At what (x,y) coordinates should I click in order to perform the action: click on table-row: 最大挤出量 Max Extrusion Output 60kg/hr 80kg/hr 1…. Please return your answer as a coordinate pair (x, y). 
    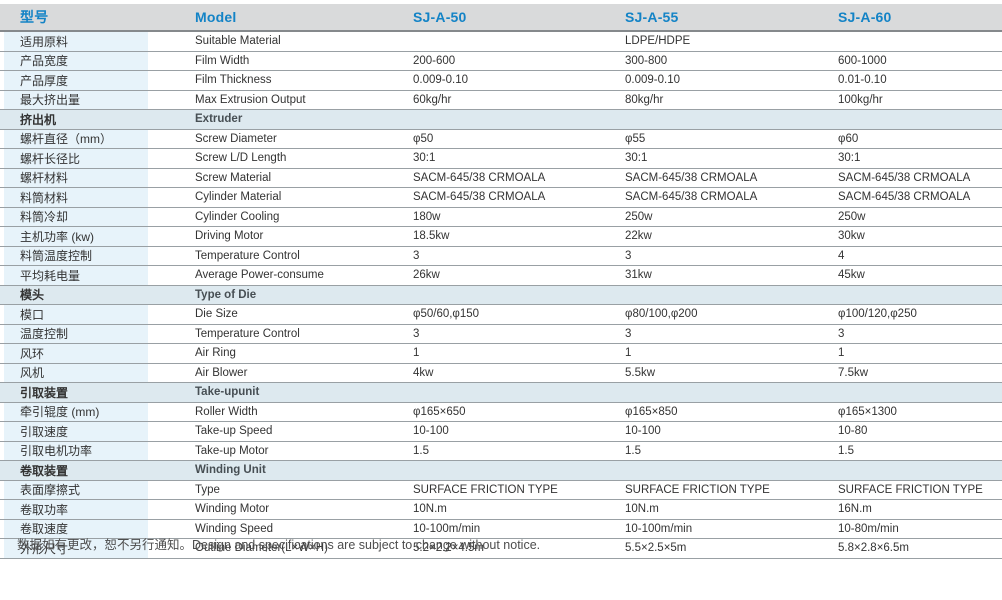
    Looking at the image, I should click on (501, 99).